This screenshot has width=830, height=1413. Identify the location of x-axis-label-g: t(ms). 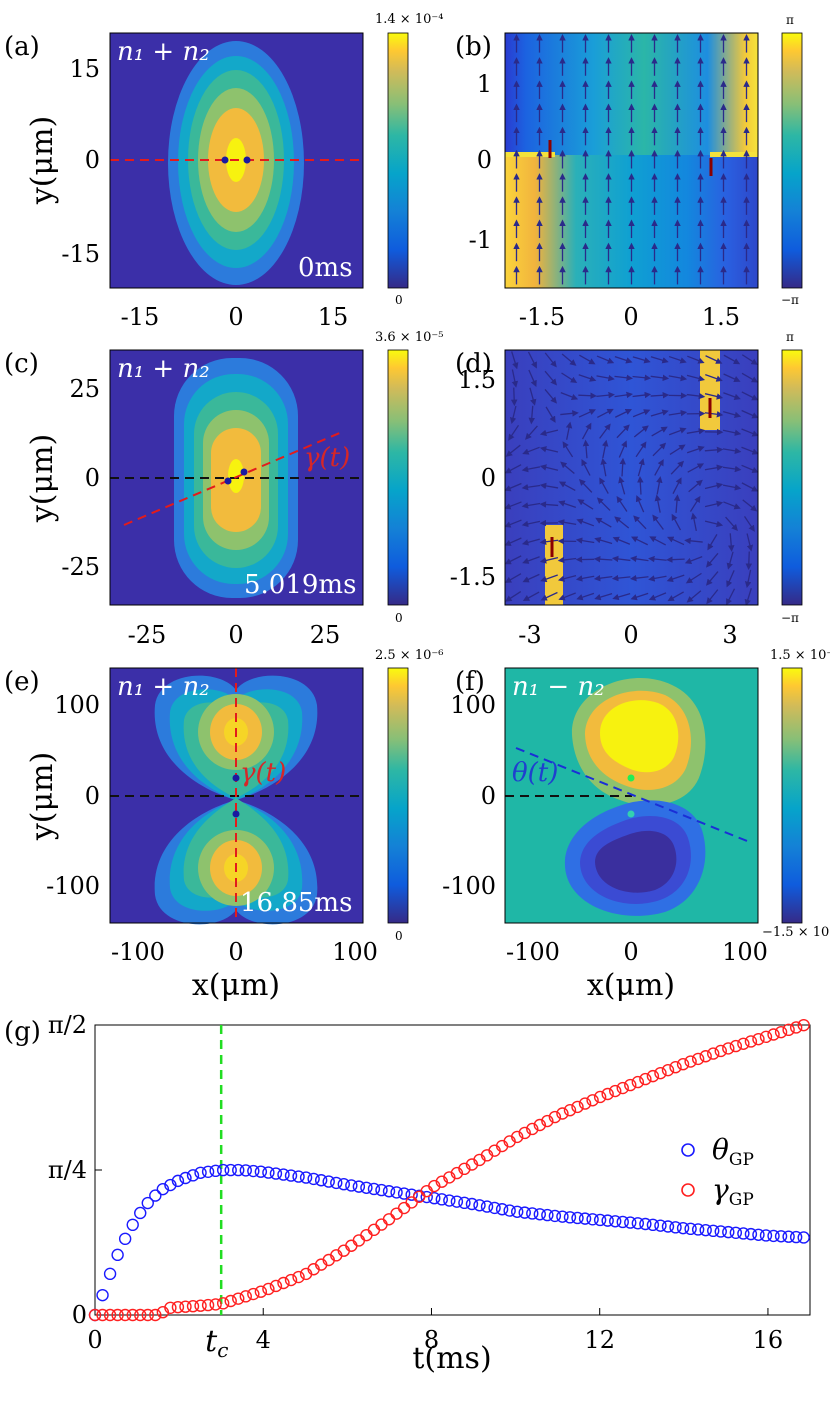
(451, 1358).